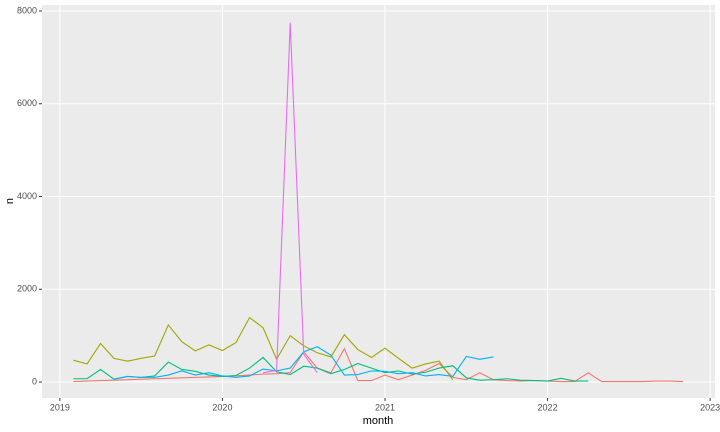 This screenshot has height=432, width=720. Describe the element at coordinates (27, 103) in the screenshot. I see `y-tick-label: 6000` at that location.